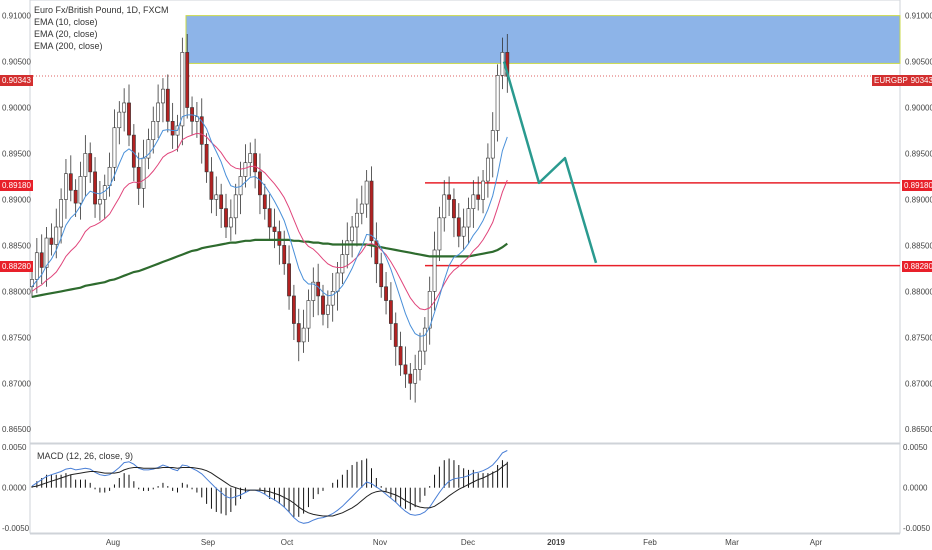 The height and width of the screenshot is (550, 932). What do you see at coordinates (16, 199) in the screenshot?
I see `y-tick-label-left: 0.89000` at bounding box center [16, 199].